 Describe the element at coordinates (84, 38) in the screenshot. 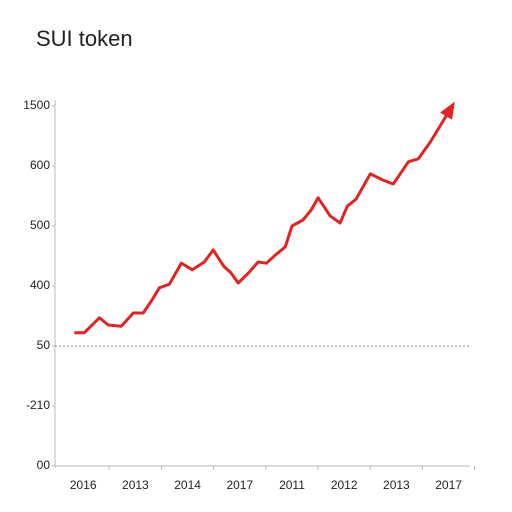

I see `chart-title: SUI token` at that location.